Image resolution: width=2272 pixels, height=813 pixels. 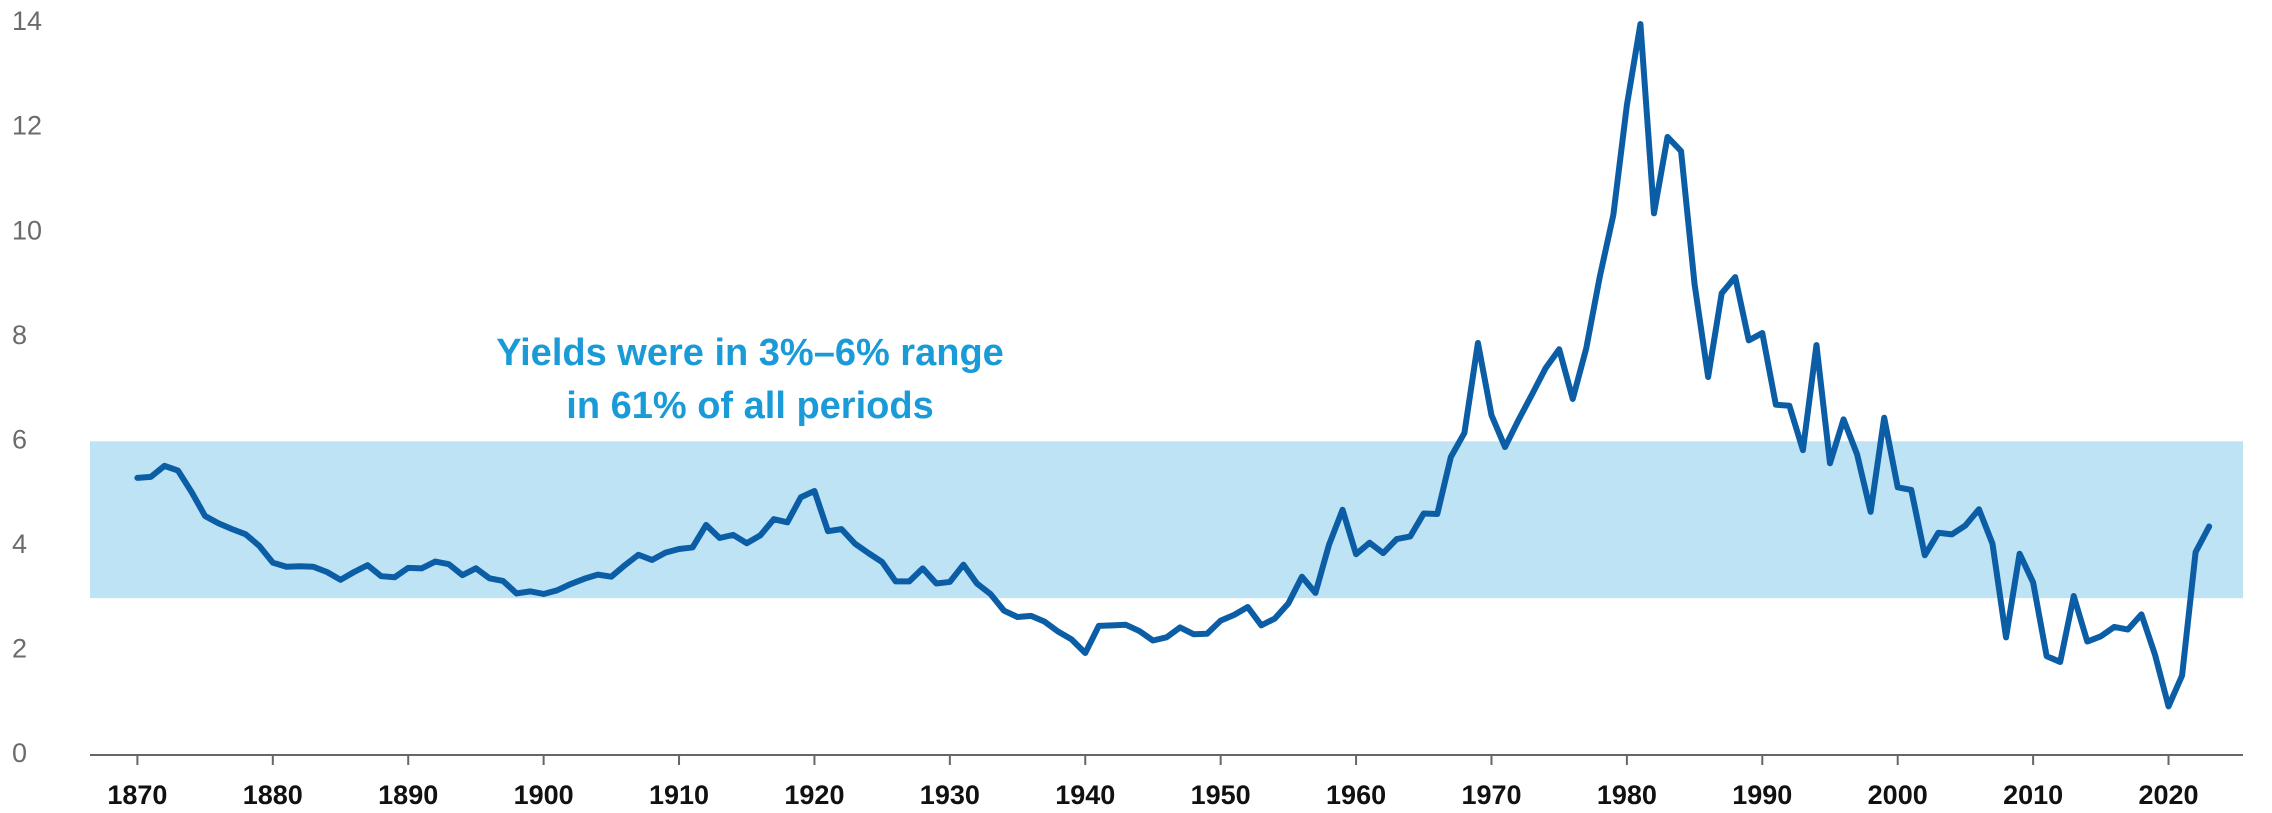 What do you see at coordinates (1762, 795) in the screenshot?
I see `x-tick-label: 1990` at bounding box center [1762, 795].